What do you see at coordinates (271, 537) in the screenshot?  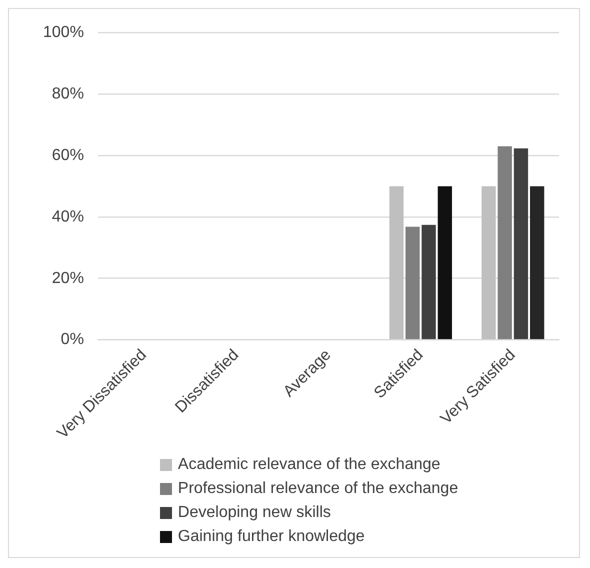 I see `legend-label: Gaining further knowledge` at bounding box center [271, 537].